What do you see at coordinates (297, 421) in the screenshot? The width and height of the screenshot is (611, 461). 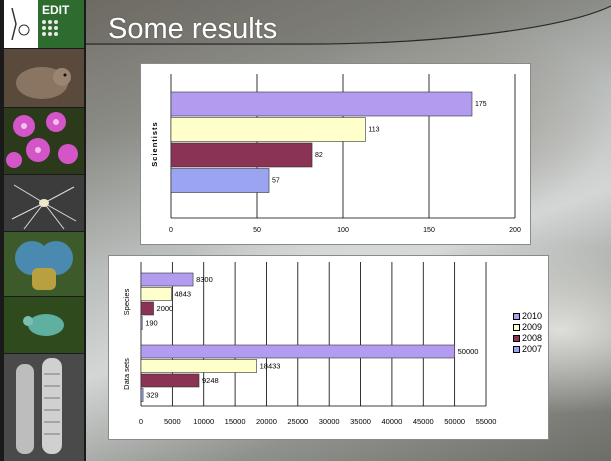 I see `x-tick-label: 25000` at bounding box center [297, 421].